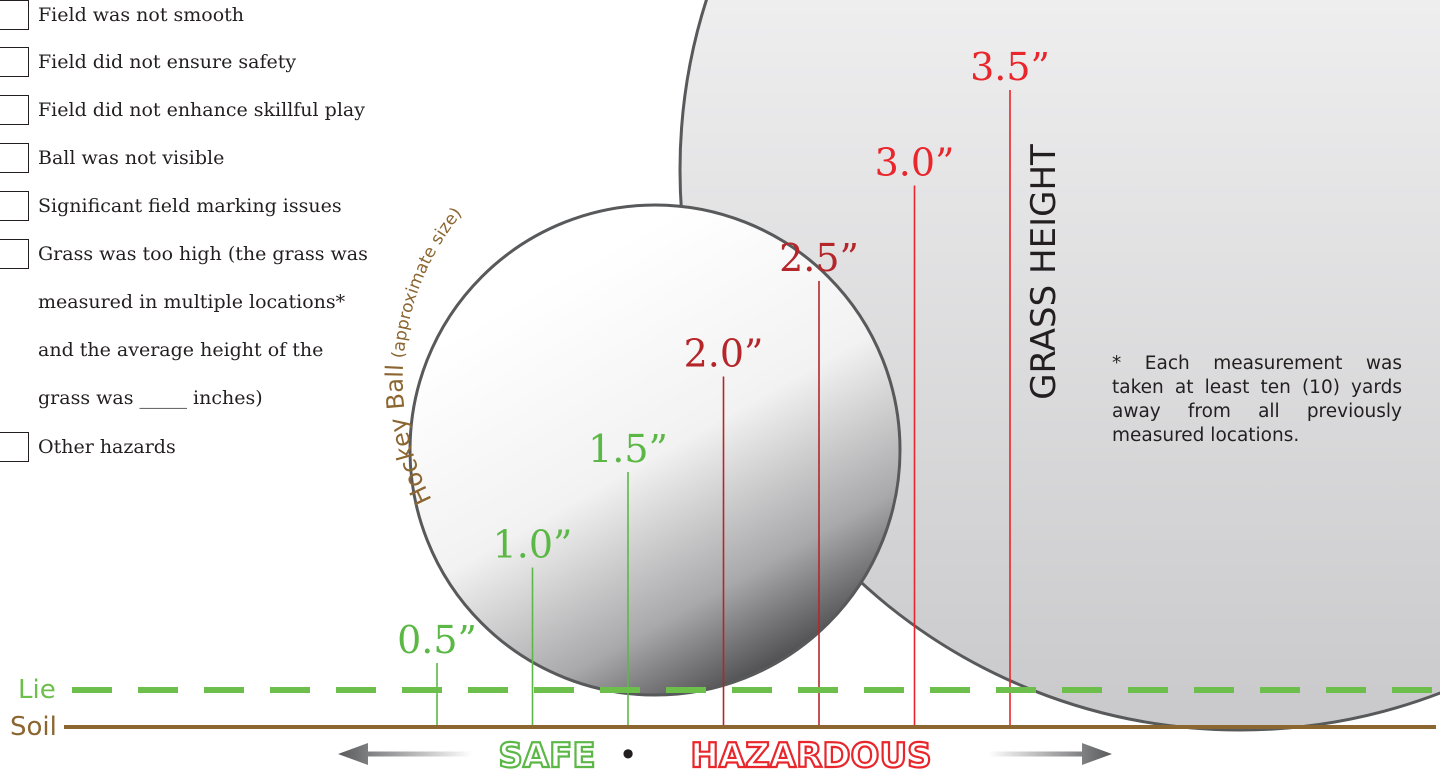 Image resolution: width=1440 pixels, height=776 pixels. What do you see at coordinates (405, 754) in the screenshot?
I see `left-arrow-icon` at bounding box center [405, 754].